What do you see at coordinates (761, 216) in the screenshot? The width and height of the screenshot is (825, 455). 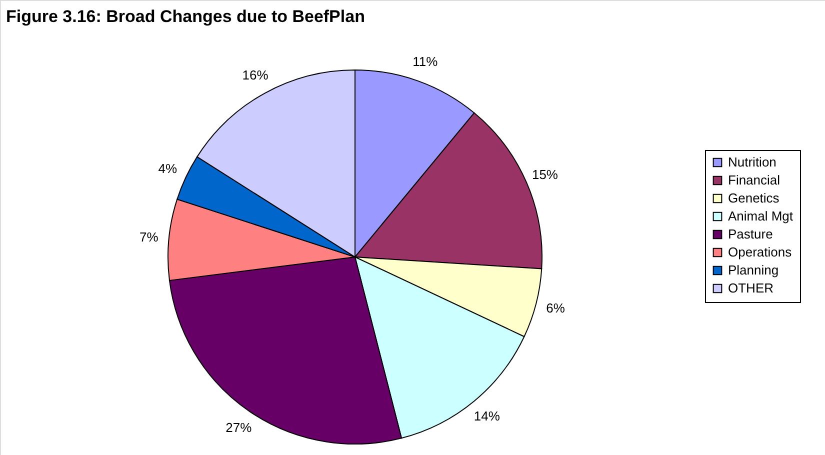 I see `legend-label: Animal Mgt` at bounding box center [761, 216].